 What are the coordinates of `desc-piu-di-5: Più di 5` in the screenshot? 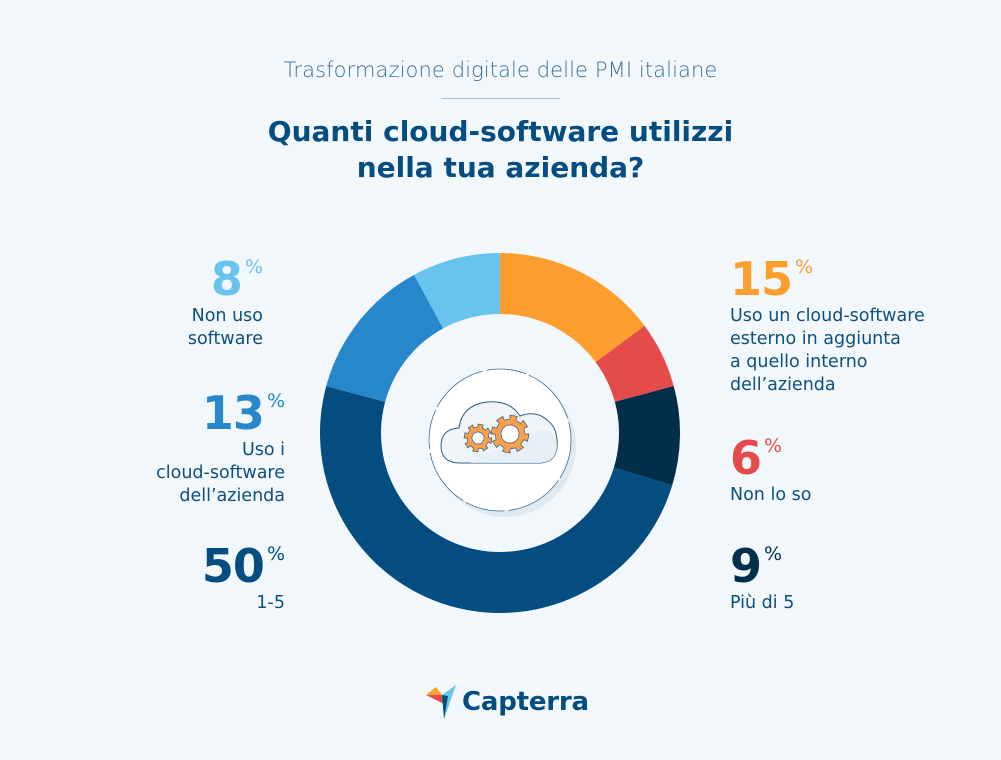 It's located at (762, 603).